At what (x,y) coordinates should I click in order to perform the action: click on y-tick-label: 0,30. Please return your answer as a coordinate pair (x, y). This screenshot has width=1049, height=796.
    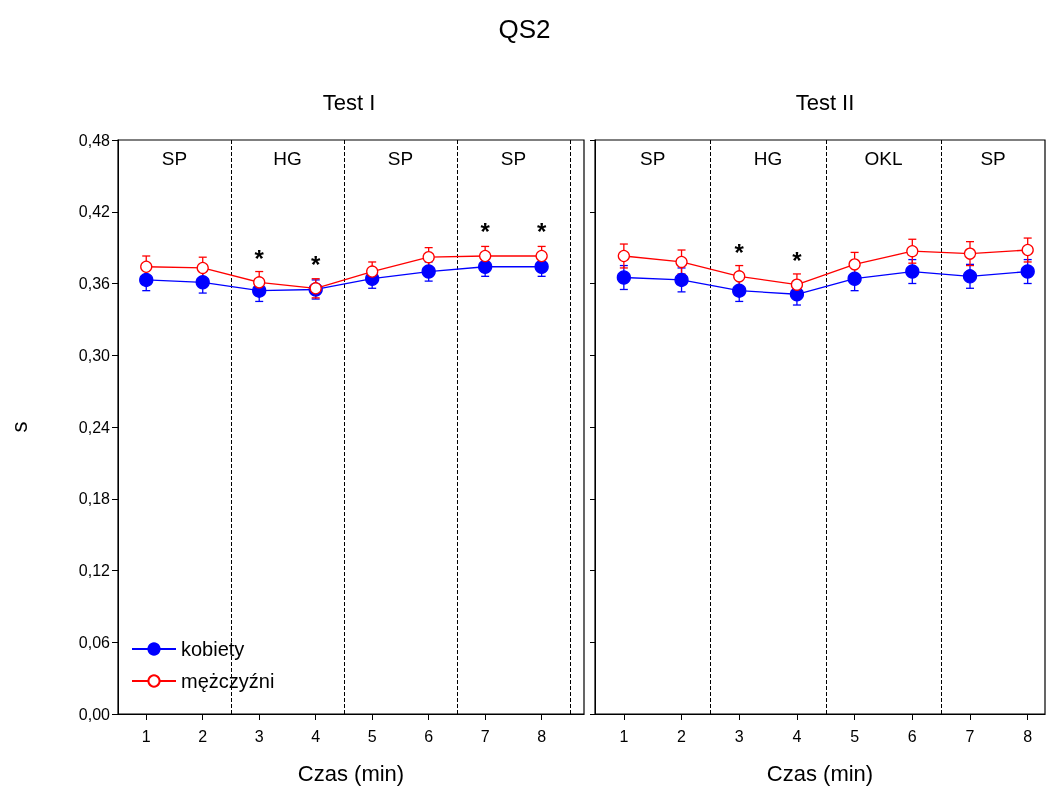
    Looking at the image, I should click on (94, 355).